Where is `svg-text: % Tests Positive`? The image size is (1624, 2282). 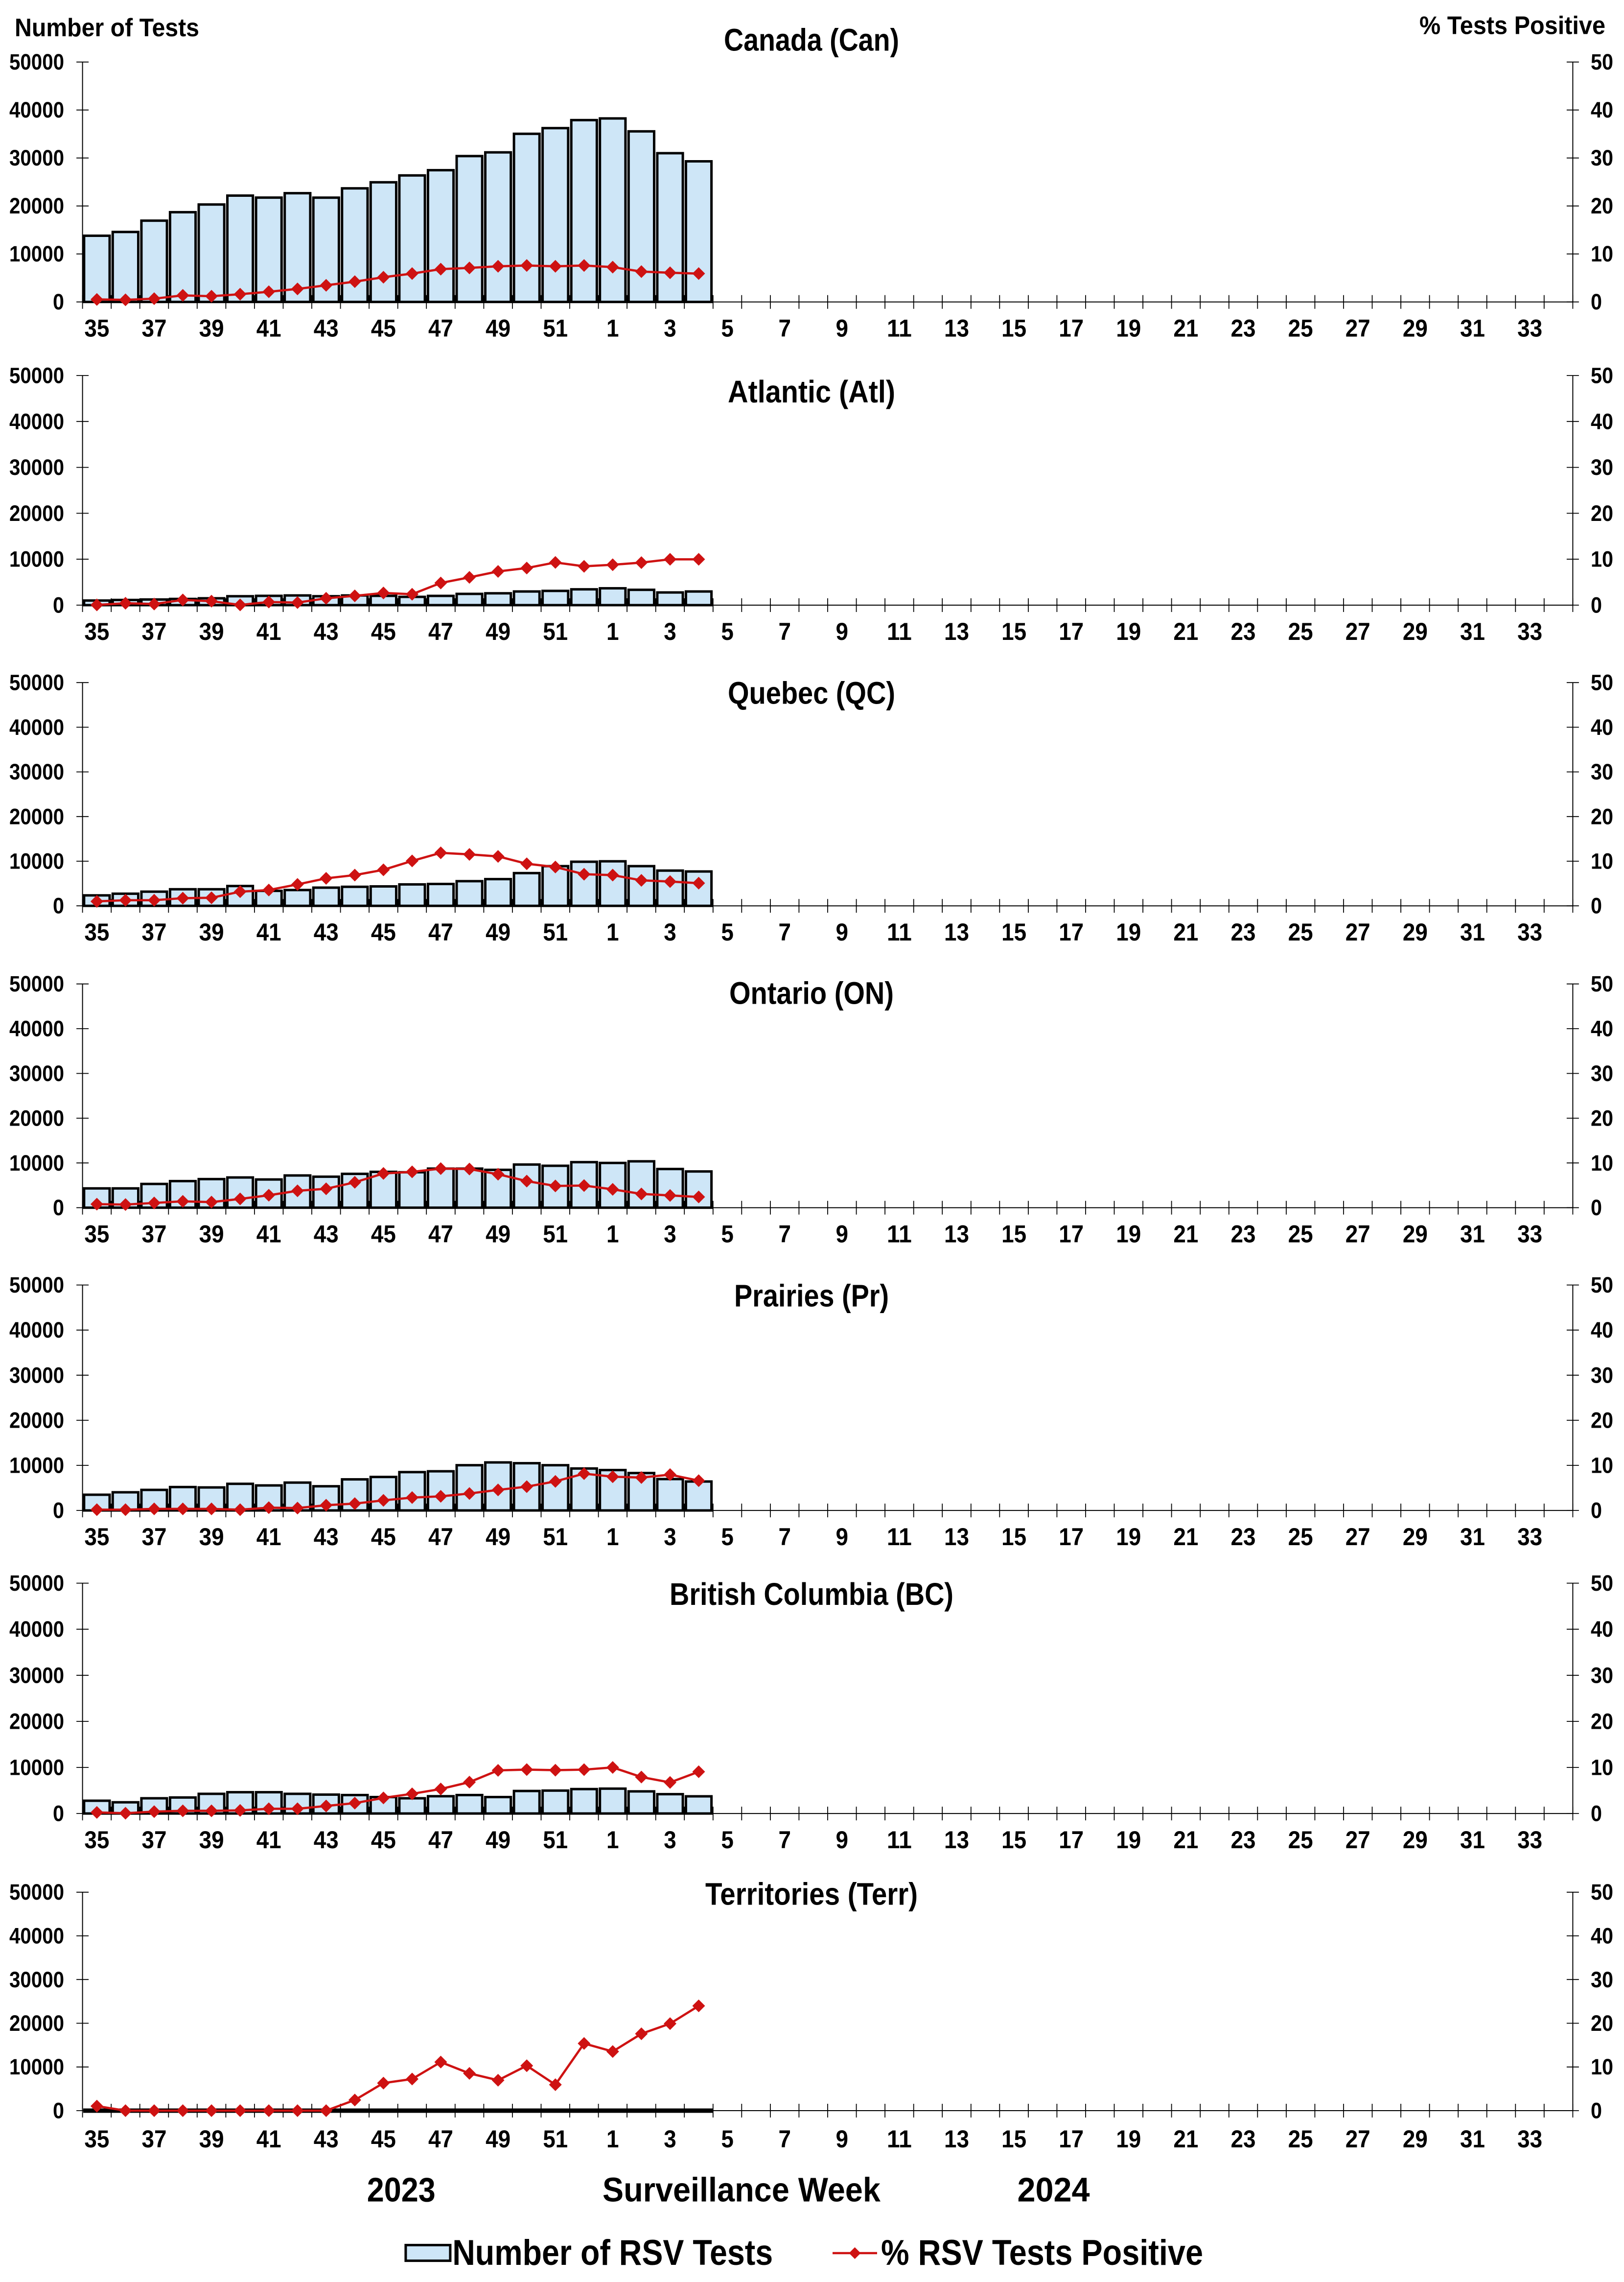
svg-text: % Tests Positive is located at coordinates (1512, 25).